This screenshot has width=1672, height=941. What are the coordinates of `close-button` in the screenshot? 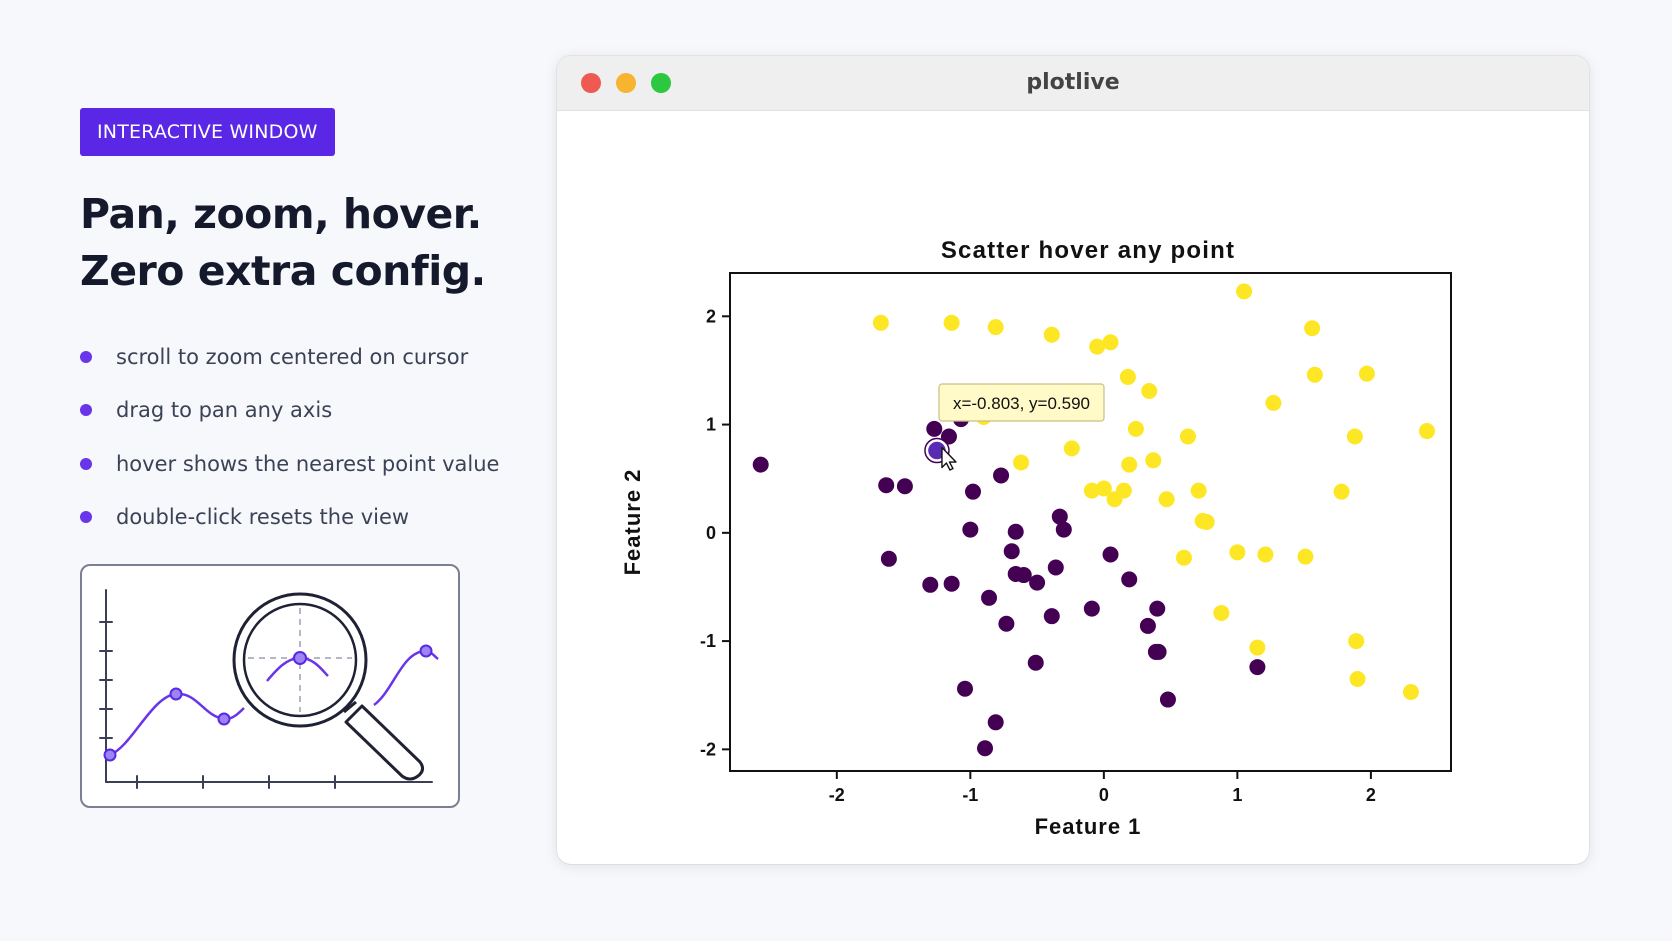 It's located at (591, 83).